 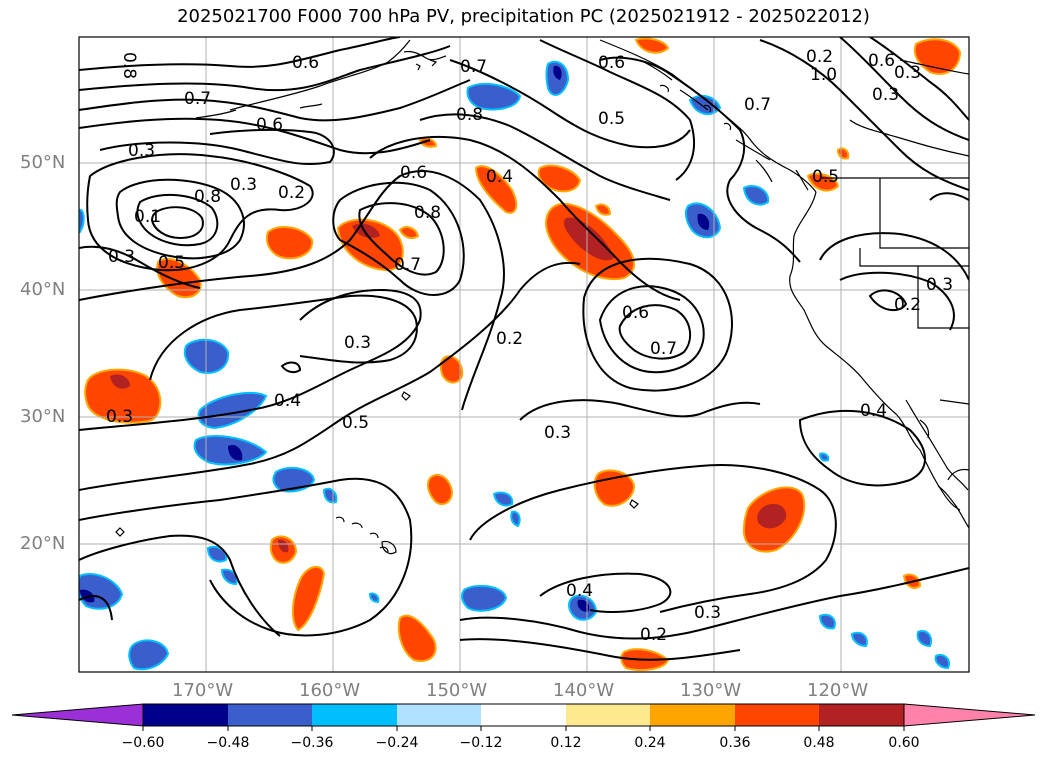 I want to click on contour-label: 0.1, so click(x=147, y=217).